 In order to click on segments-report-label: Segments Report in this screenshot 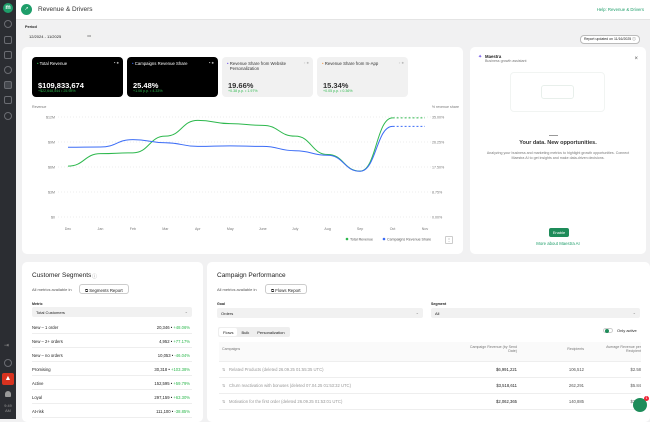, I will do `click(106, 290)`.